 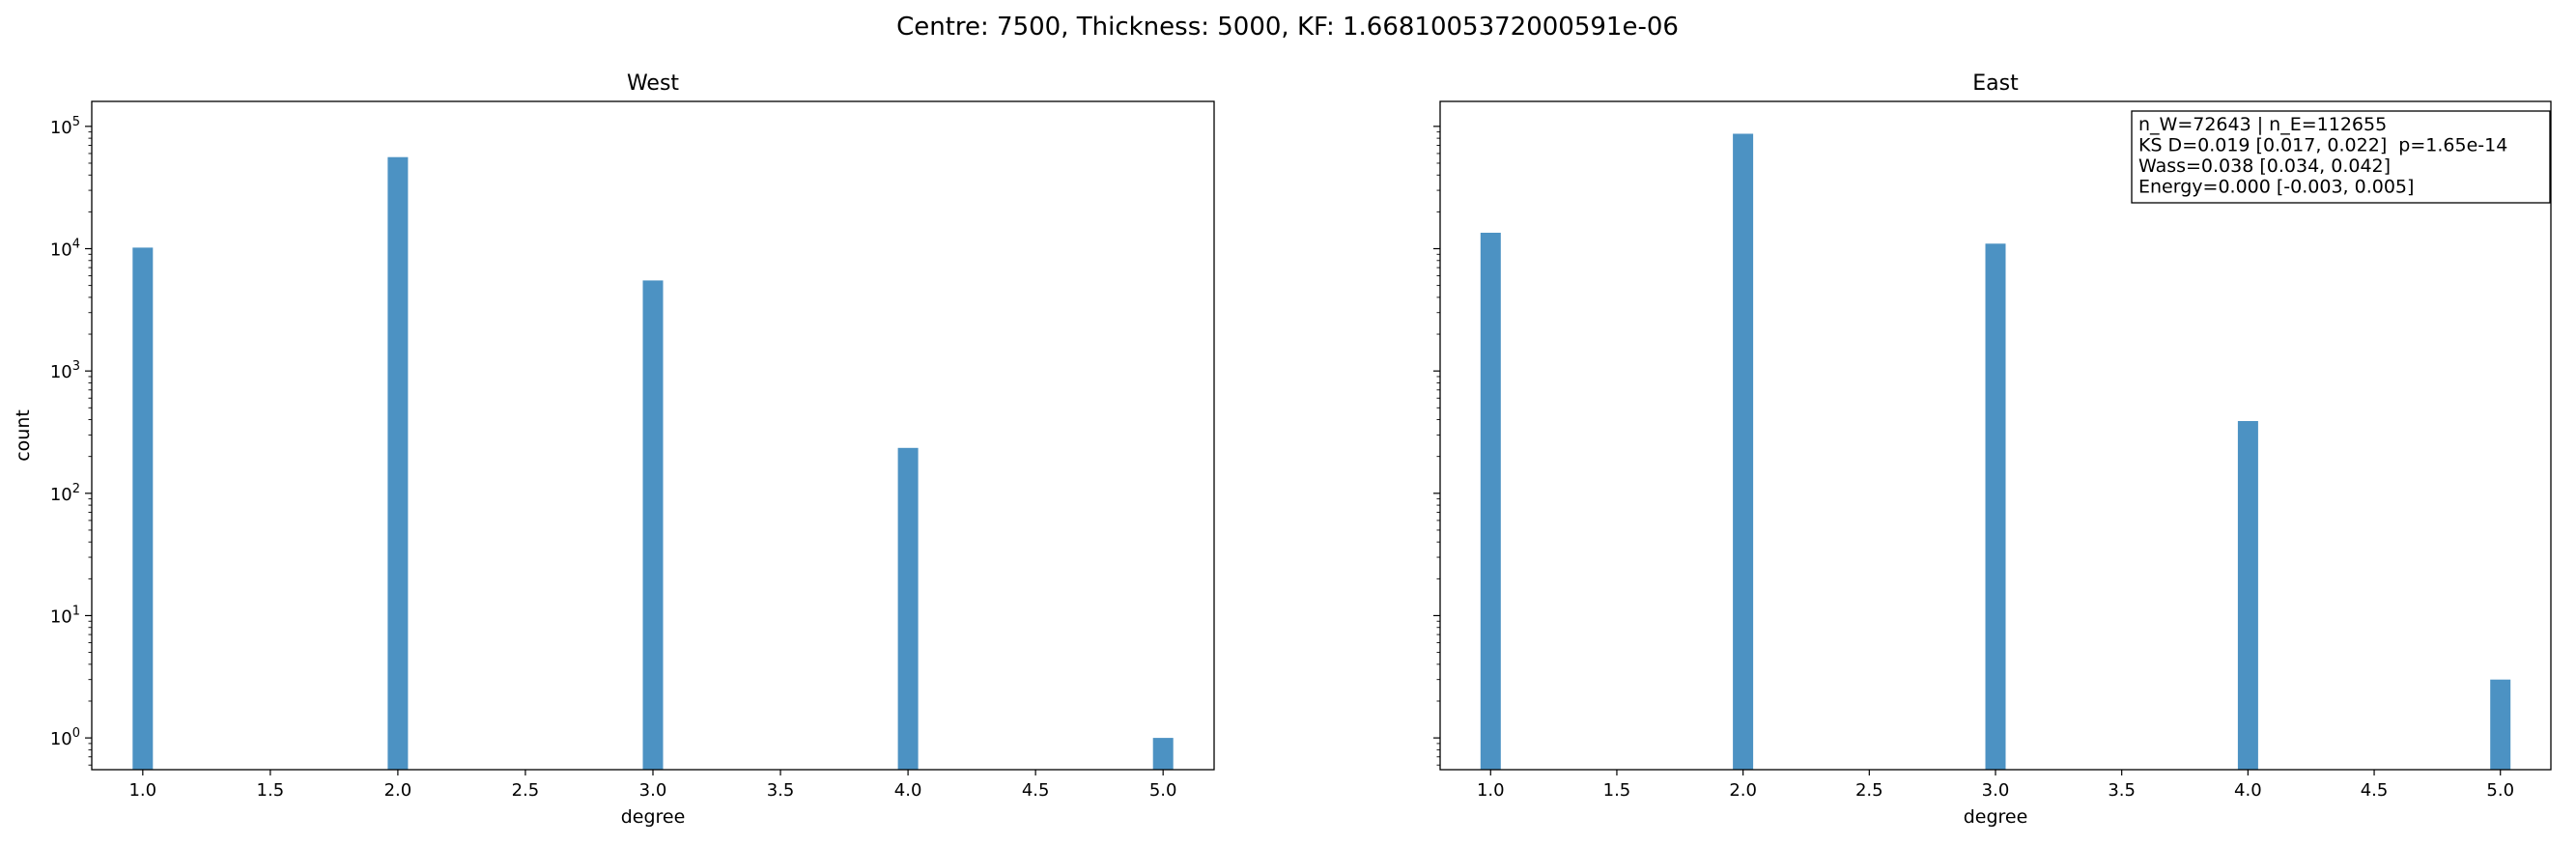 I want to click on y-tick-exponent: 5, so click(x=76, y=122).